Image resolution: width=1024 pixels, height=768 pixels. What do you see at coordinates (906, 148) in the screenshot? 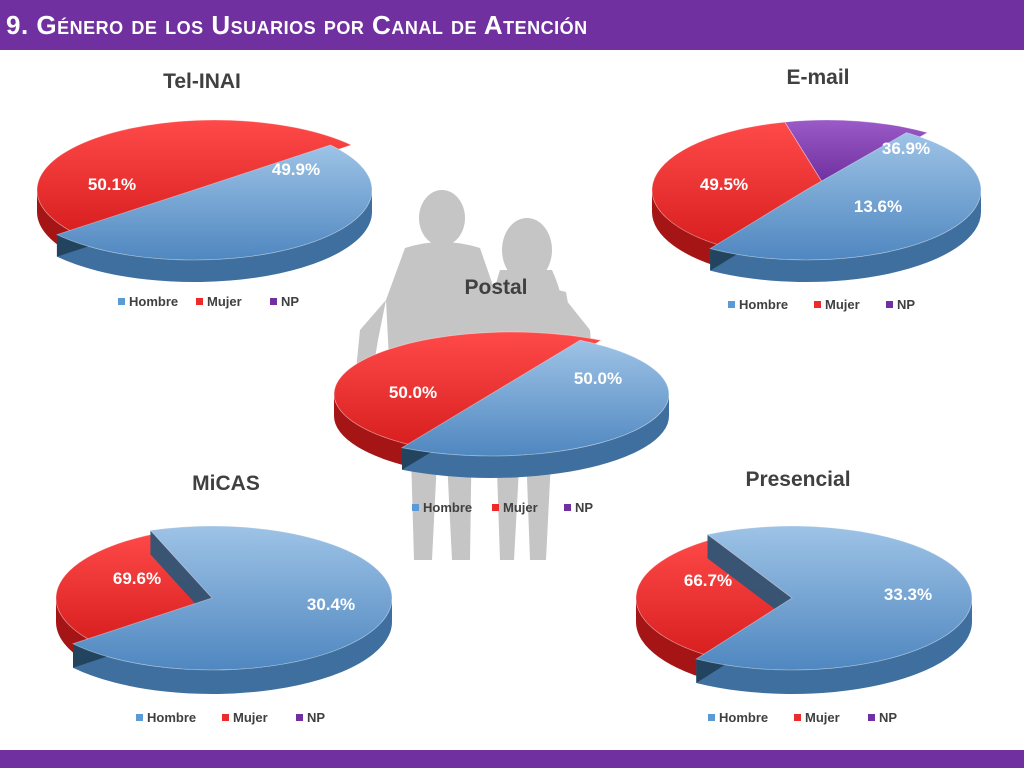
I see `data-label-mujer: 36.9%` at bounding box center [906, 148].